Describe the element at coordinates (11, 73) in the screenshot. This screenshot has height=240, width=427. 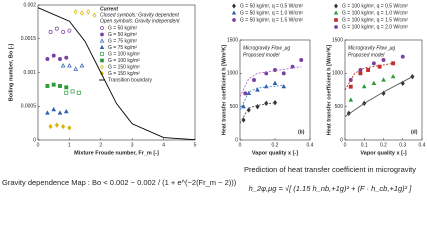
I see `y-axis-title: Boiling number, Bo [-]` at that location.